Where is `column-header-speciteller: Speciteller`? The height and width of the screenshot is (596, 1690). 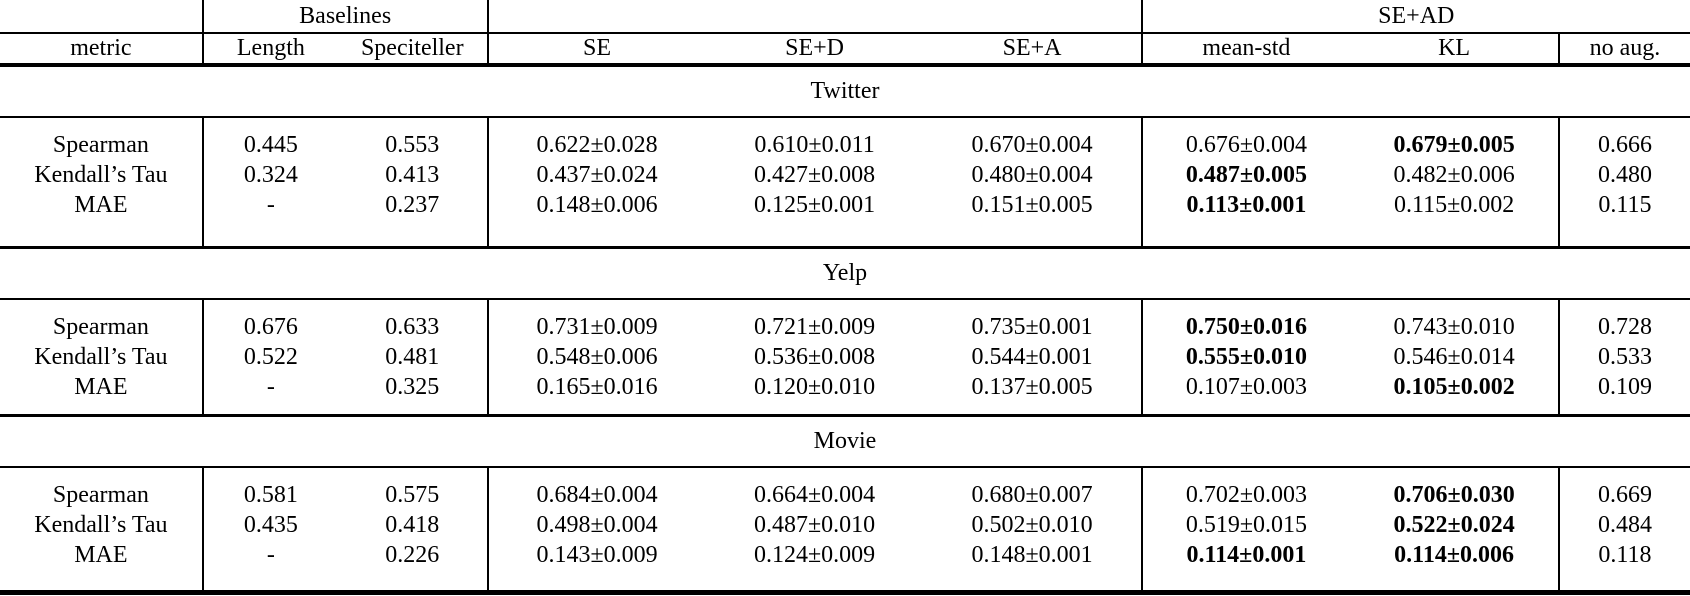 column-header-speciteller: Speciteller is located at coordinates (413, 50).